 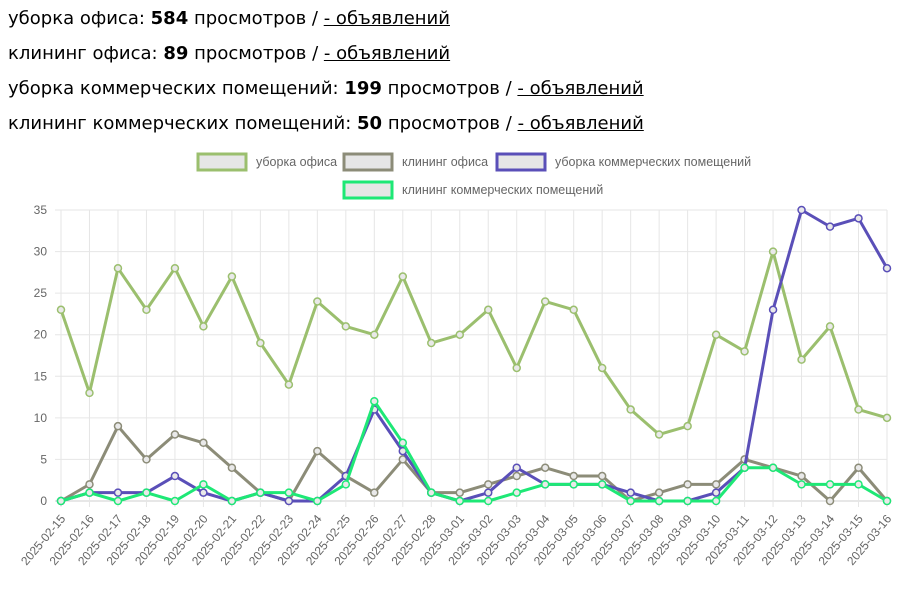 I want to click on y-tick-label: 20, so click(x=41, y=335).